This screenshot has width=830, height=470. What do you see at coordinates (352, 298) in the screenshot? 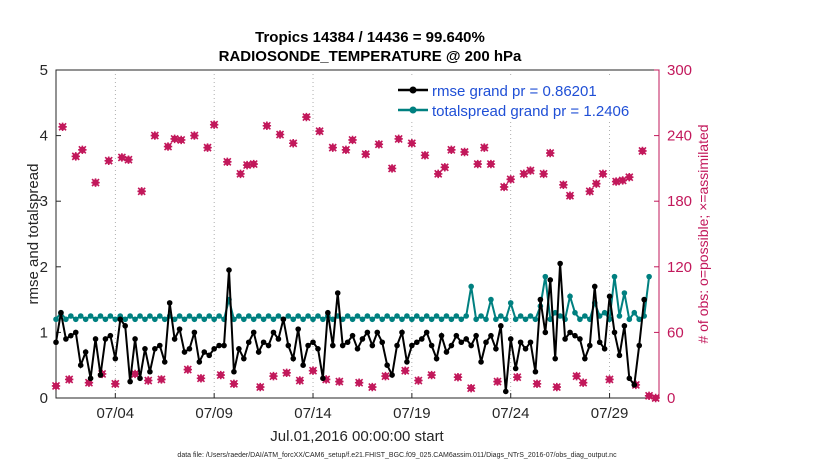
I see `totalspread-series` at bounding box center [352, 298].